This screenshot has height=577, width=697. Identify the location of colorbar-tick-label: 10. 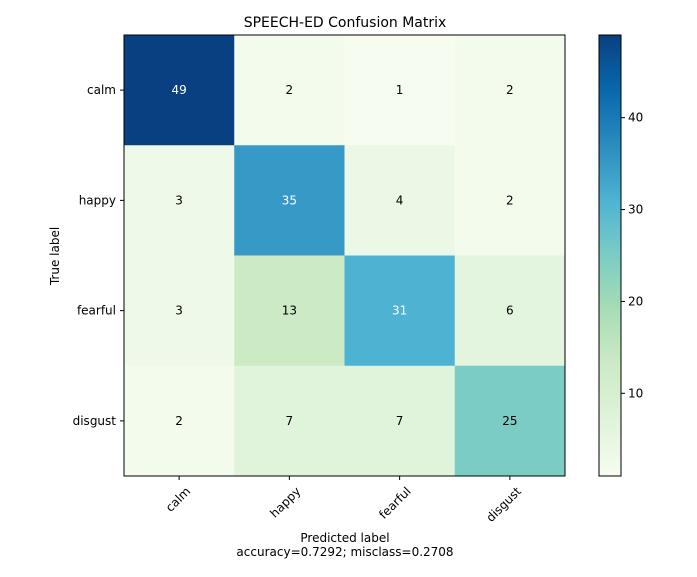
(635, 393).